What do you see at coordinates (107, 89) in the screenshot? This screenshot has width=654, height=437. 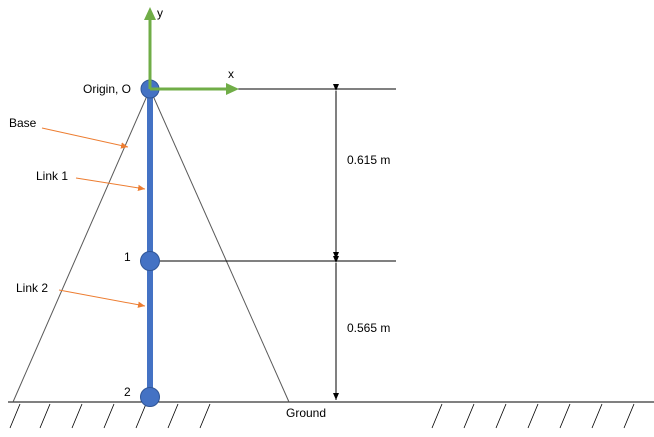 I see `origin-label: Origin, O` at bounding box center [107, 89].